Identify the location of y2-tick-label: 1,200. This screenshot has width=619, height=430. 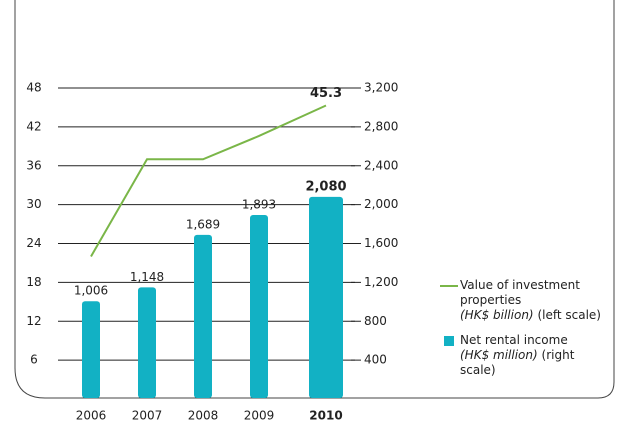
(381, 282).